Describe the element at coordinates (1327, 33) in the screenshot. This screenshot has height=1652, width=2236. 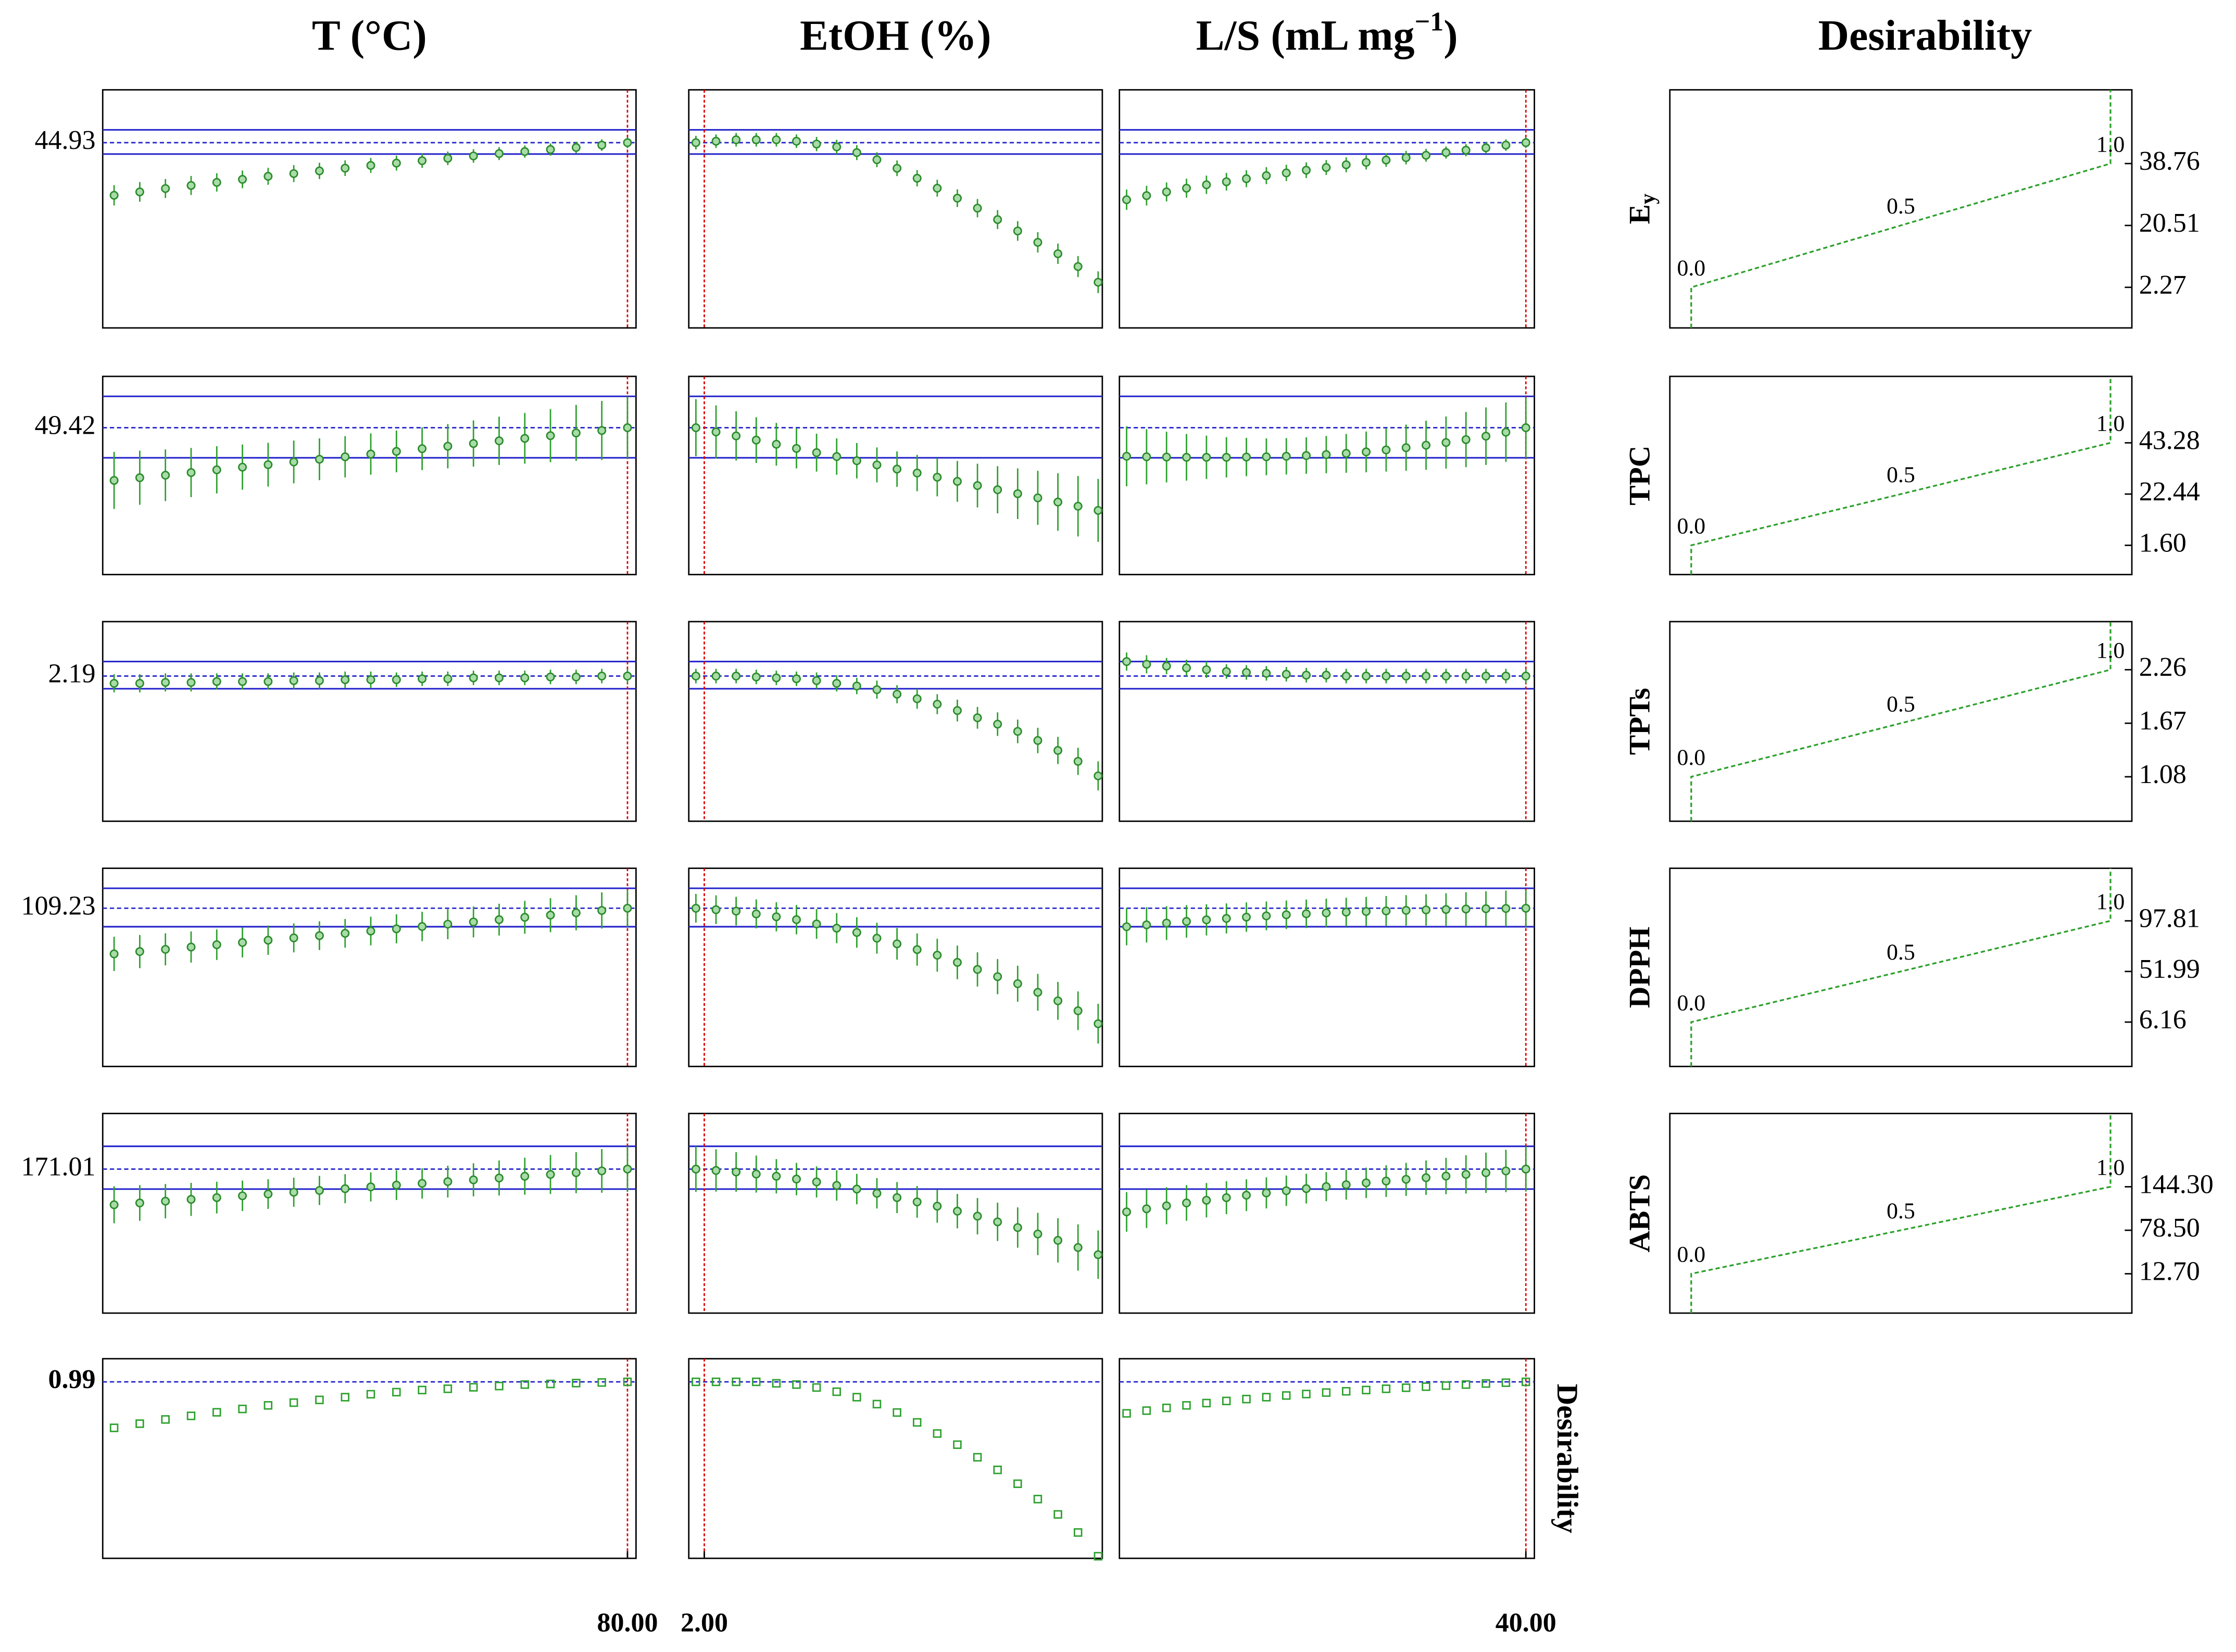
I see `column-title: L/S (mL mg−1)` at that location.